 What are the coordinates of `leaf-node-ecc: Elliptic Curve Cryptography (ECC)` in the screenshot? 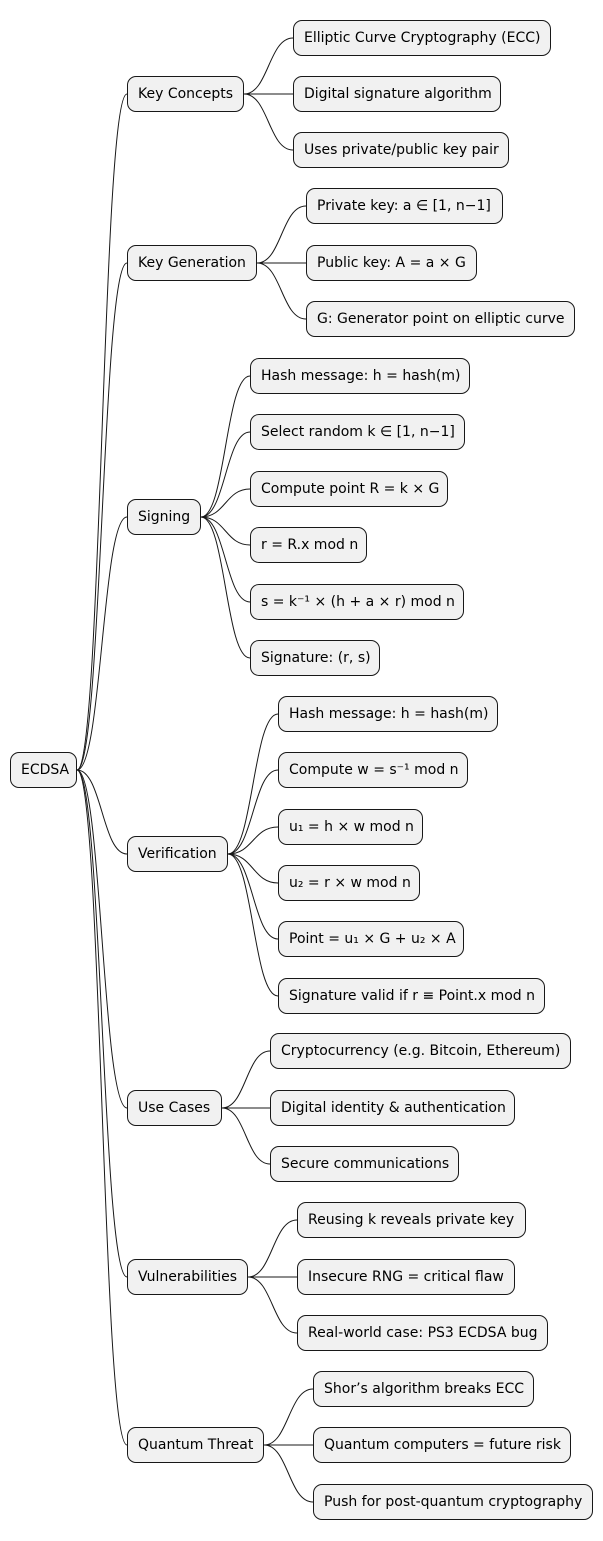 It's located at (422, 38).